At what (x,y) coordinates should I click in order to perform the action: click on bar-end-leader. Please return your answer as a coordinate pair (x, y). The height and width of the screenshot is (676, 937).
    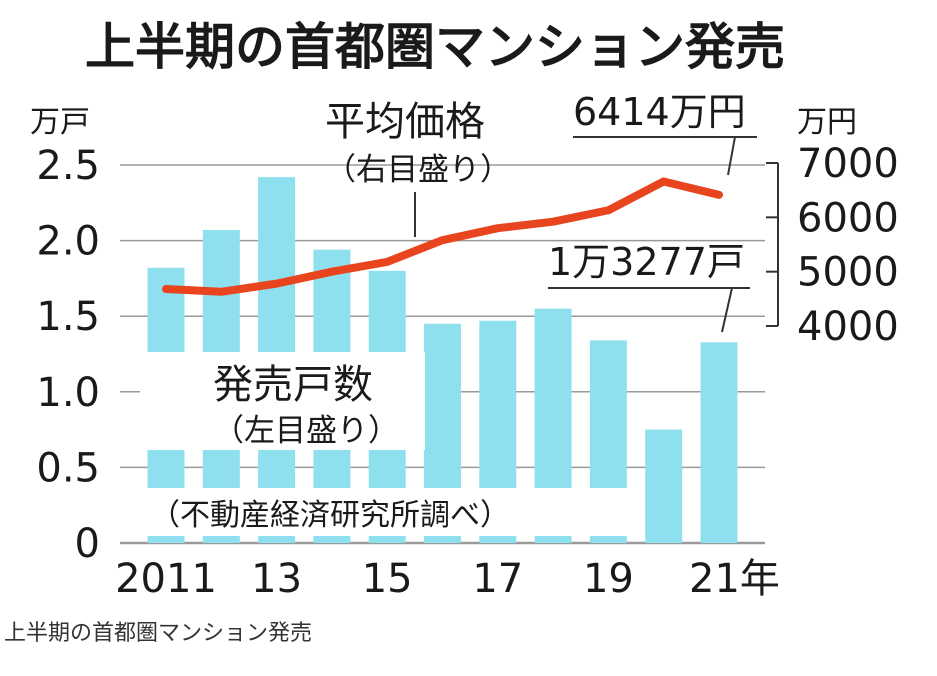
    Looking at the image, I should click on (649, 310).